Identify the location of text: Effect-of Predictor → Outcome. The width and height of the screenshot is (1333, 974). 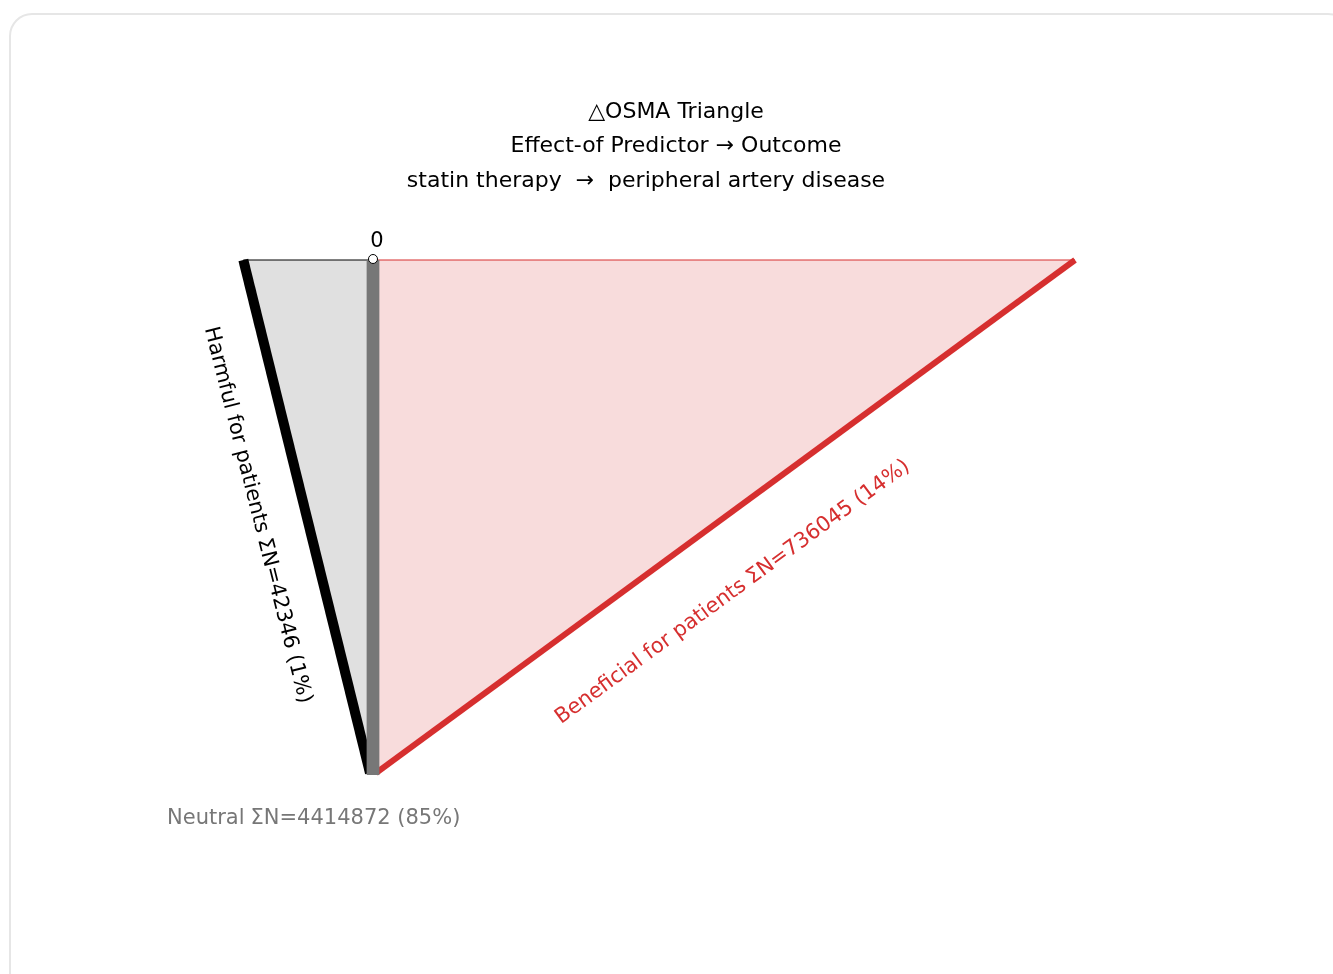
(676, 144).